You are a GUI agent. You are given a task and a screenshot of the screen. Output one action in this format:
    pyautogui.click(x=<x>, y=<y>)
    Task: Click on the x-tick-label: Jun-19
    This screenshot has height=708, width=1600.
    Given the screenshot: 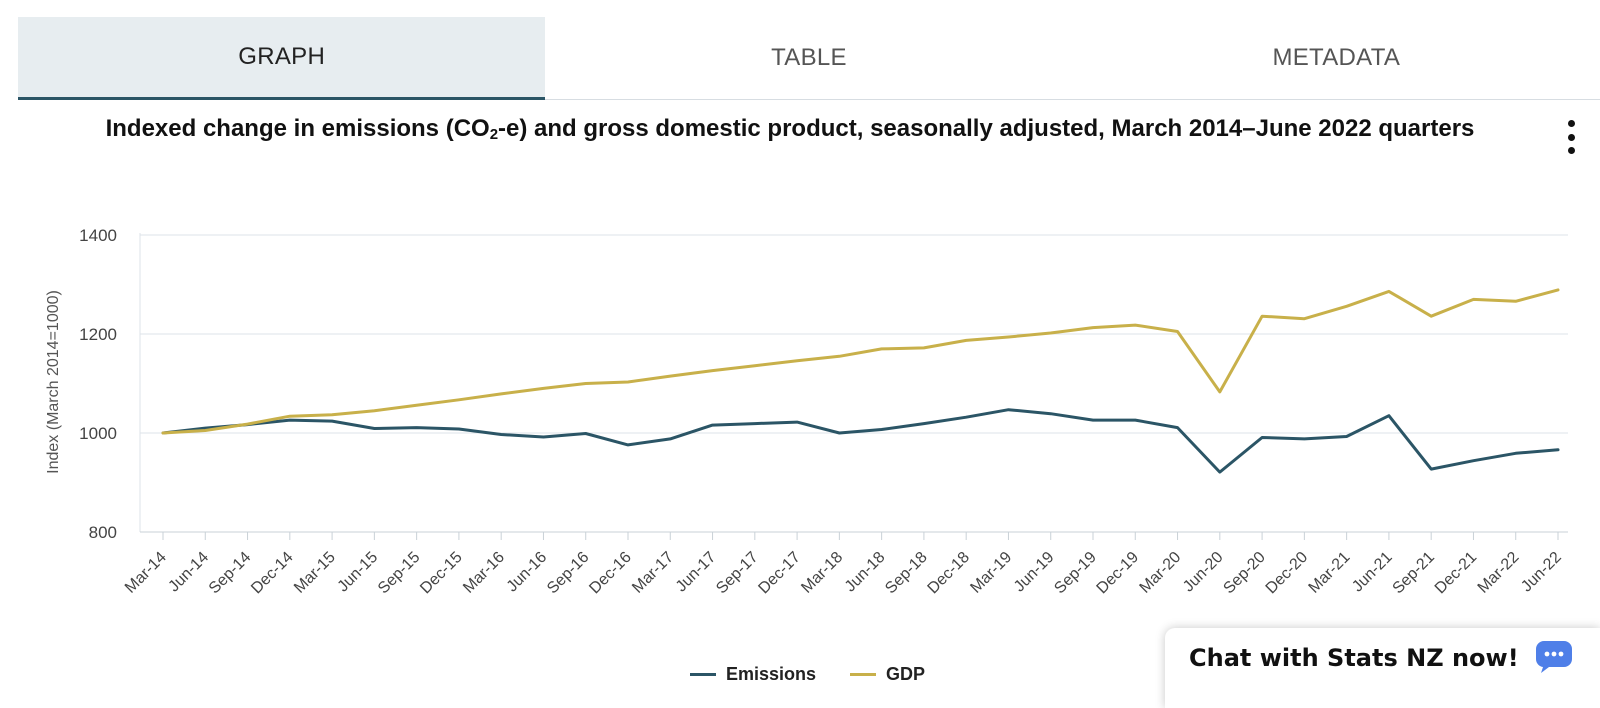 What is the action you would take?
    pyautogui.click(x=1034, y=572)
    